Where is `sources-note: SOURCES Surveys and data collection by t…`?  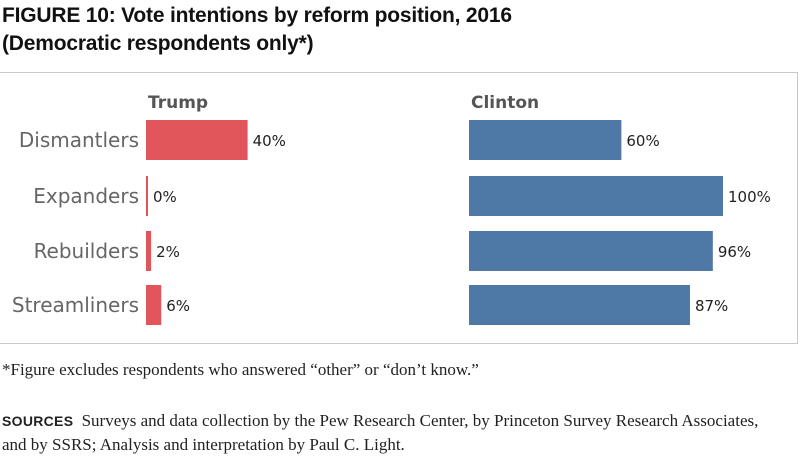 sources-note: SOURCES Surveys and data collection by t… is located at coordinates (392, 432).